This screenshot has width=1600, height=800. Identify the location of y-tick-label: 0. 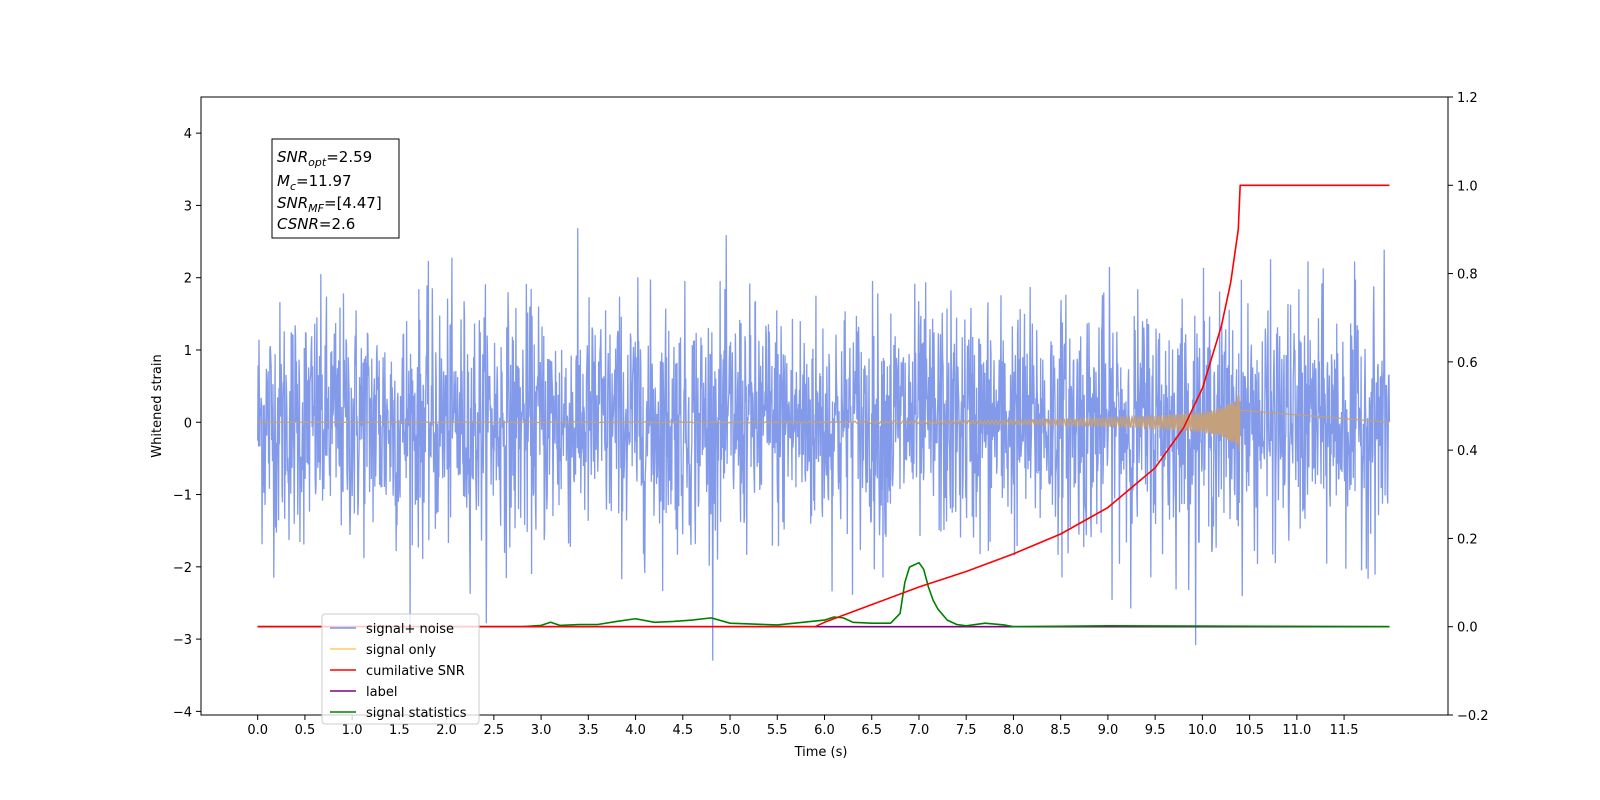
(188, 423).